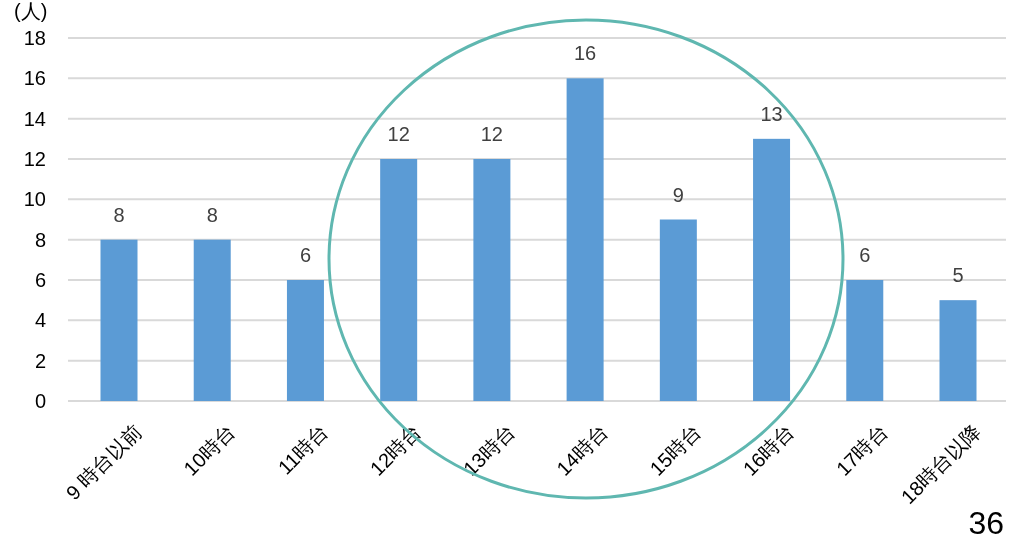 The image size is (1014, 542). Describe the element at coordinates (40, 280) in the screenshot. I see `y-tick-label: 6` at that location.